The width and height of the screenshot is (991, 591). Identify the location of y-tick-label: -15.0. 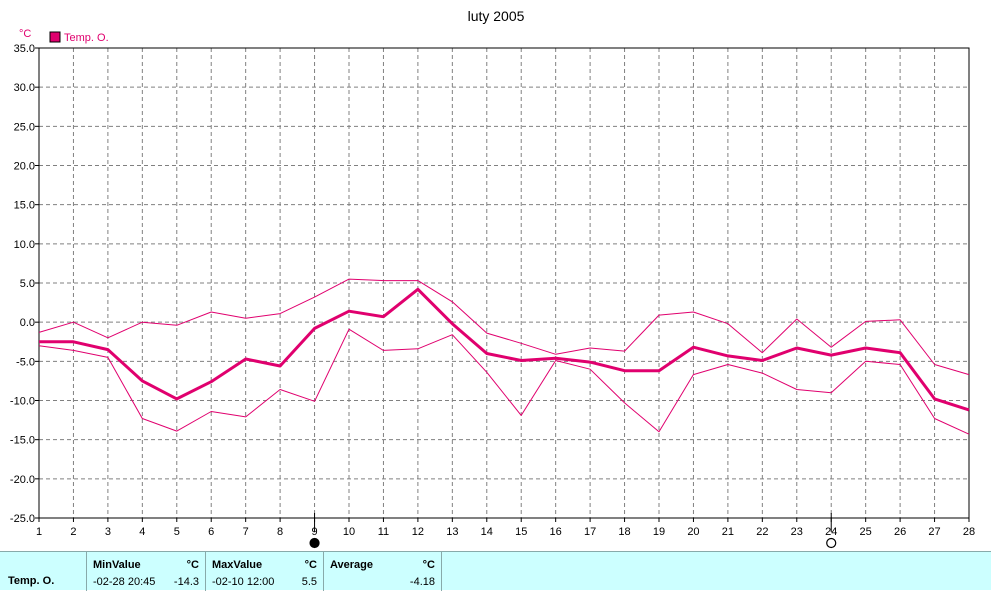
(22, 441).